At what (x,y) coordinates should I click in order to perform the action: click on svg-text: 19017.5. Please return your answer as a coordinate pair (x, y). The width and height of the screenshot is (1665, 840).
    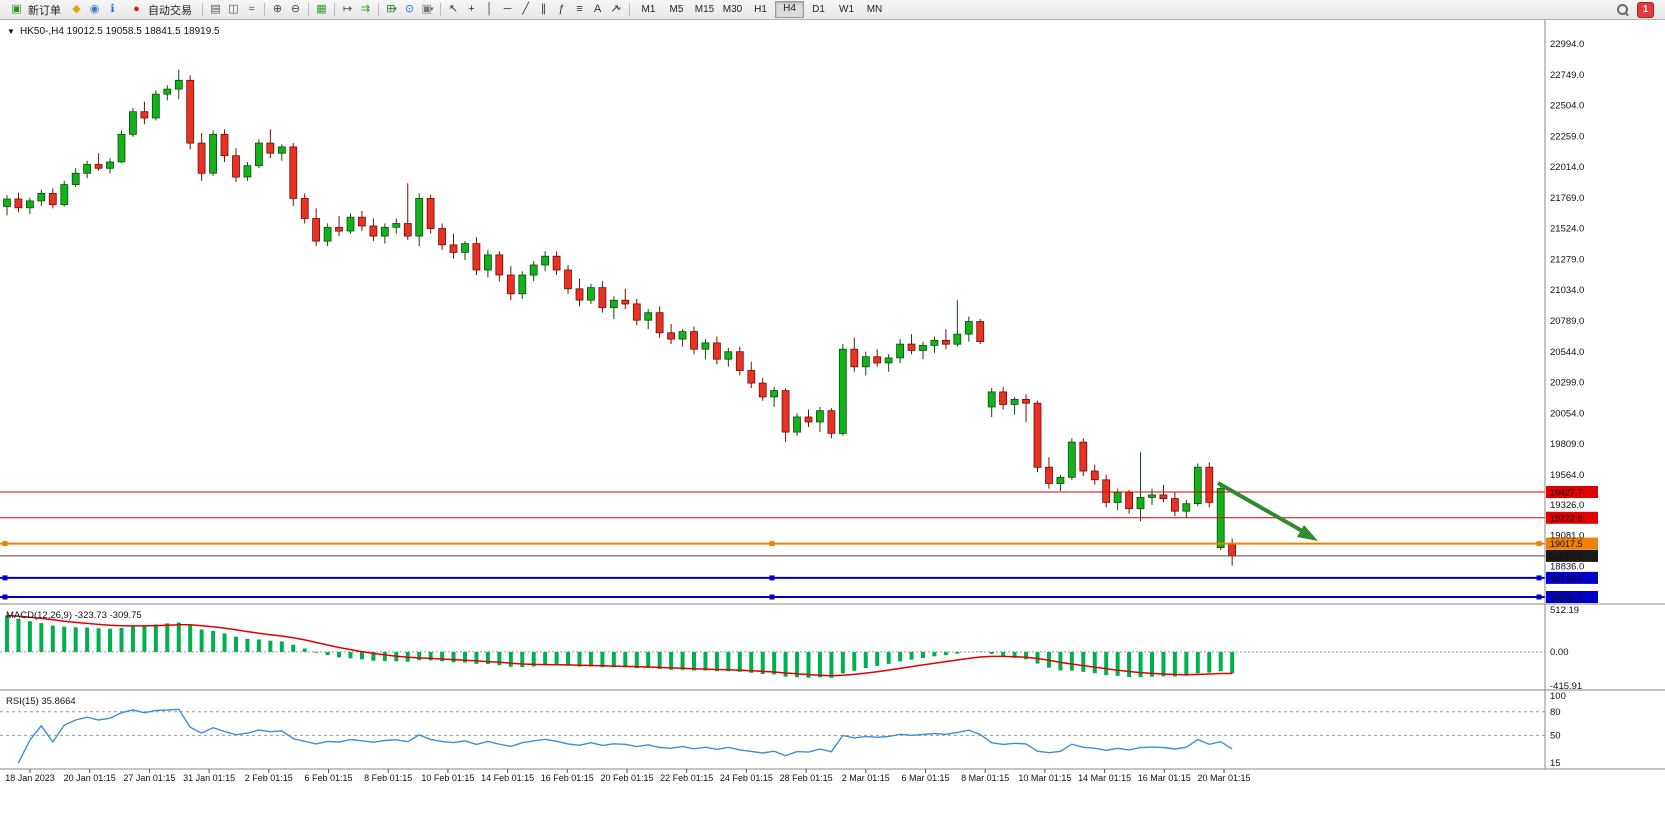
    Looking at the image, I should click on (1566, 544).